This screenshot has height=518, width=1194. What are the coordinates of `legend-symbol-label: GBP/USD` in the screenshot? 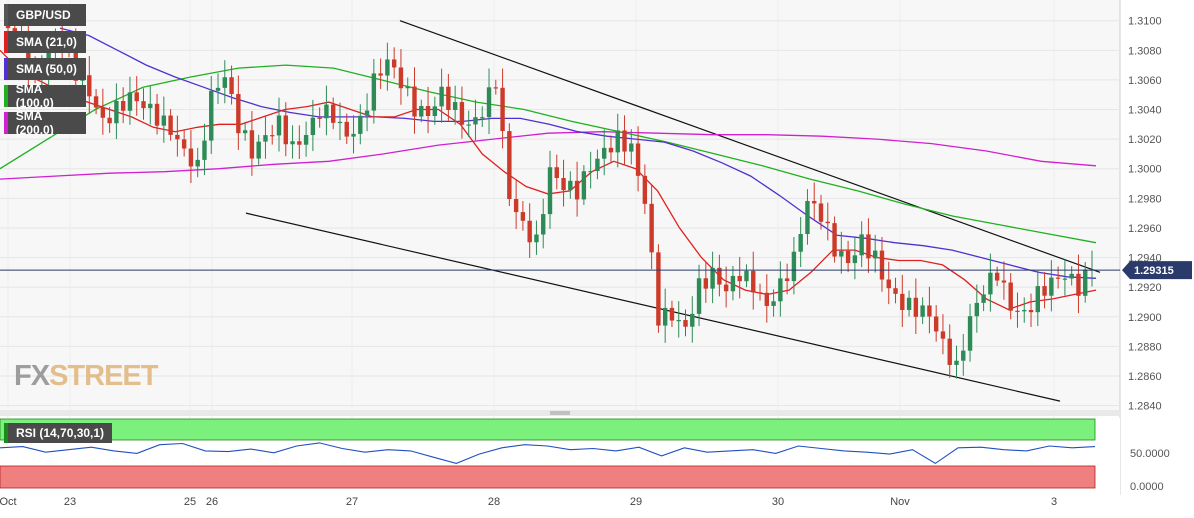 It's located at (43, 15).